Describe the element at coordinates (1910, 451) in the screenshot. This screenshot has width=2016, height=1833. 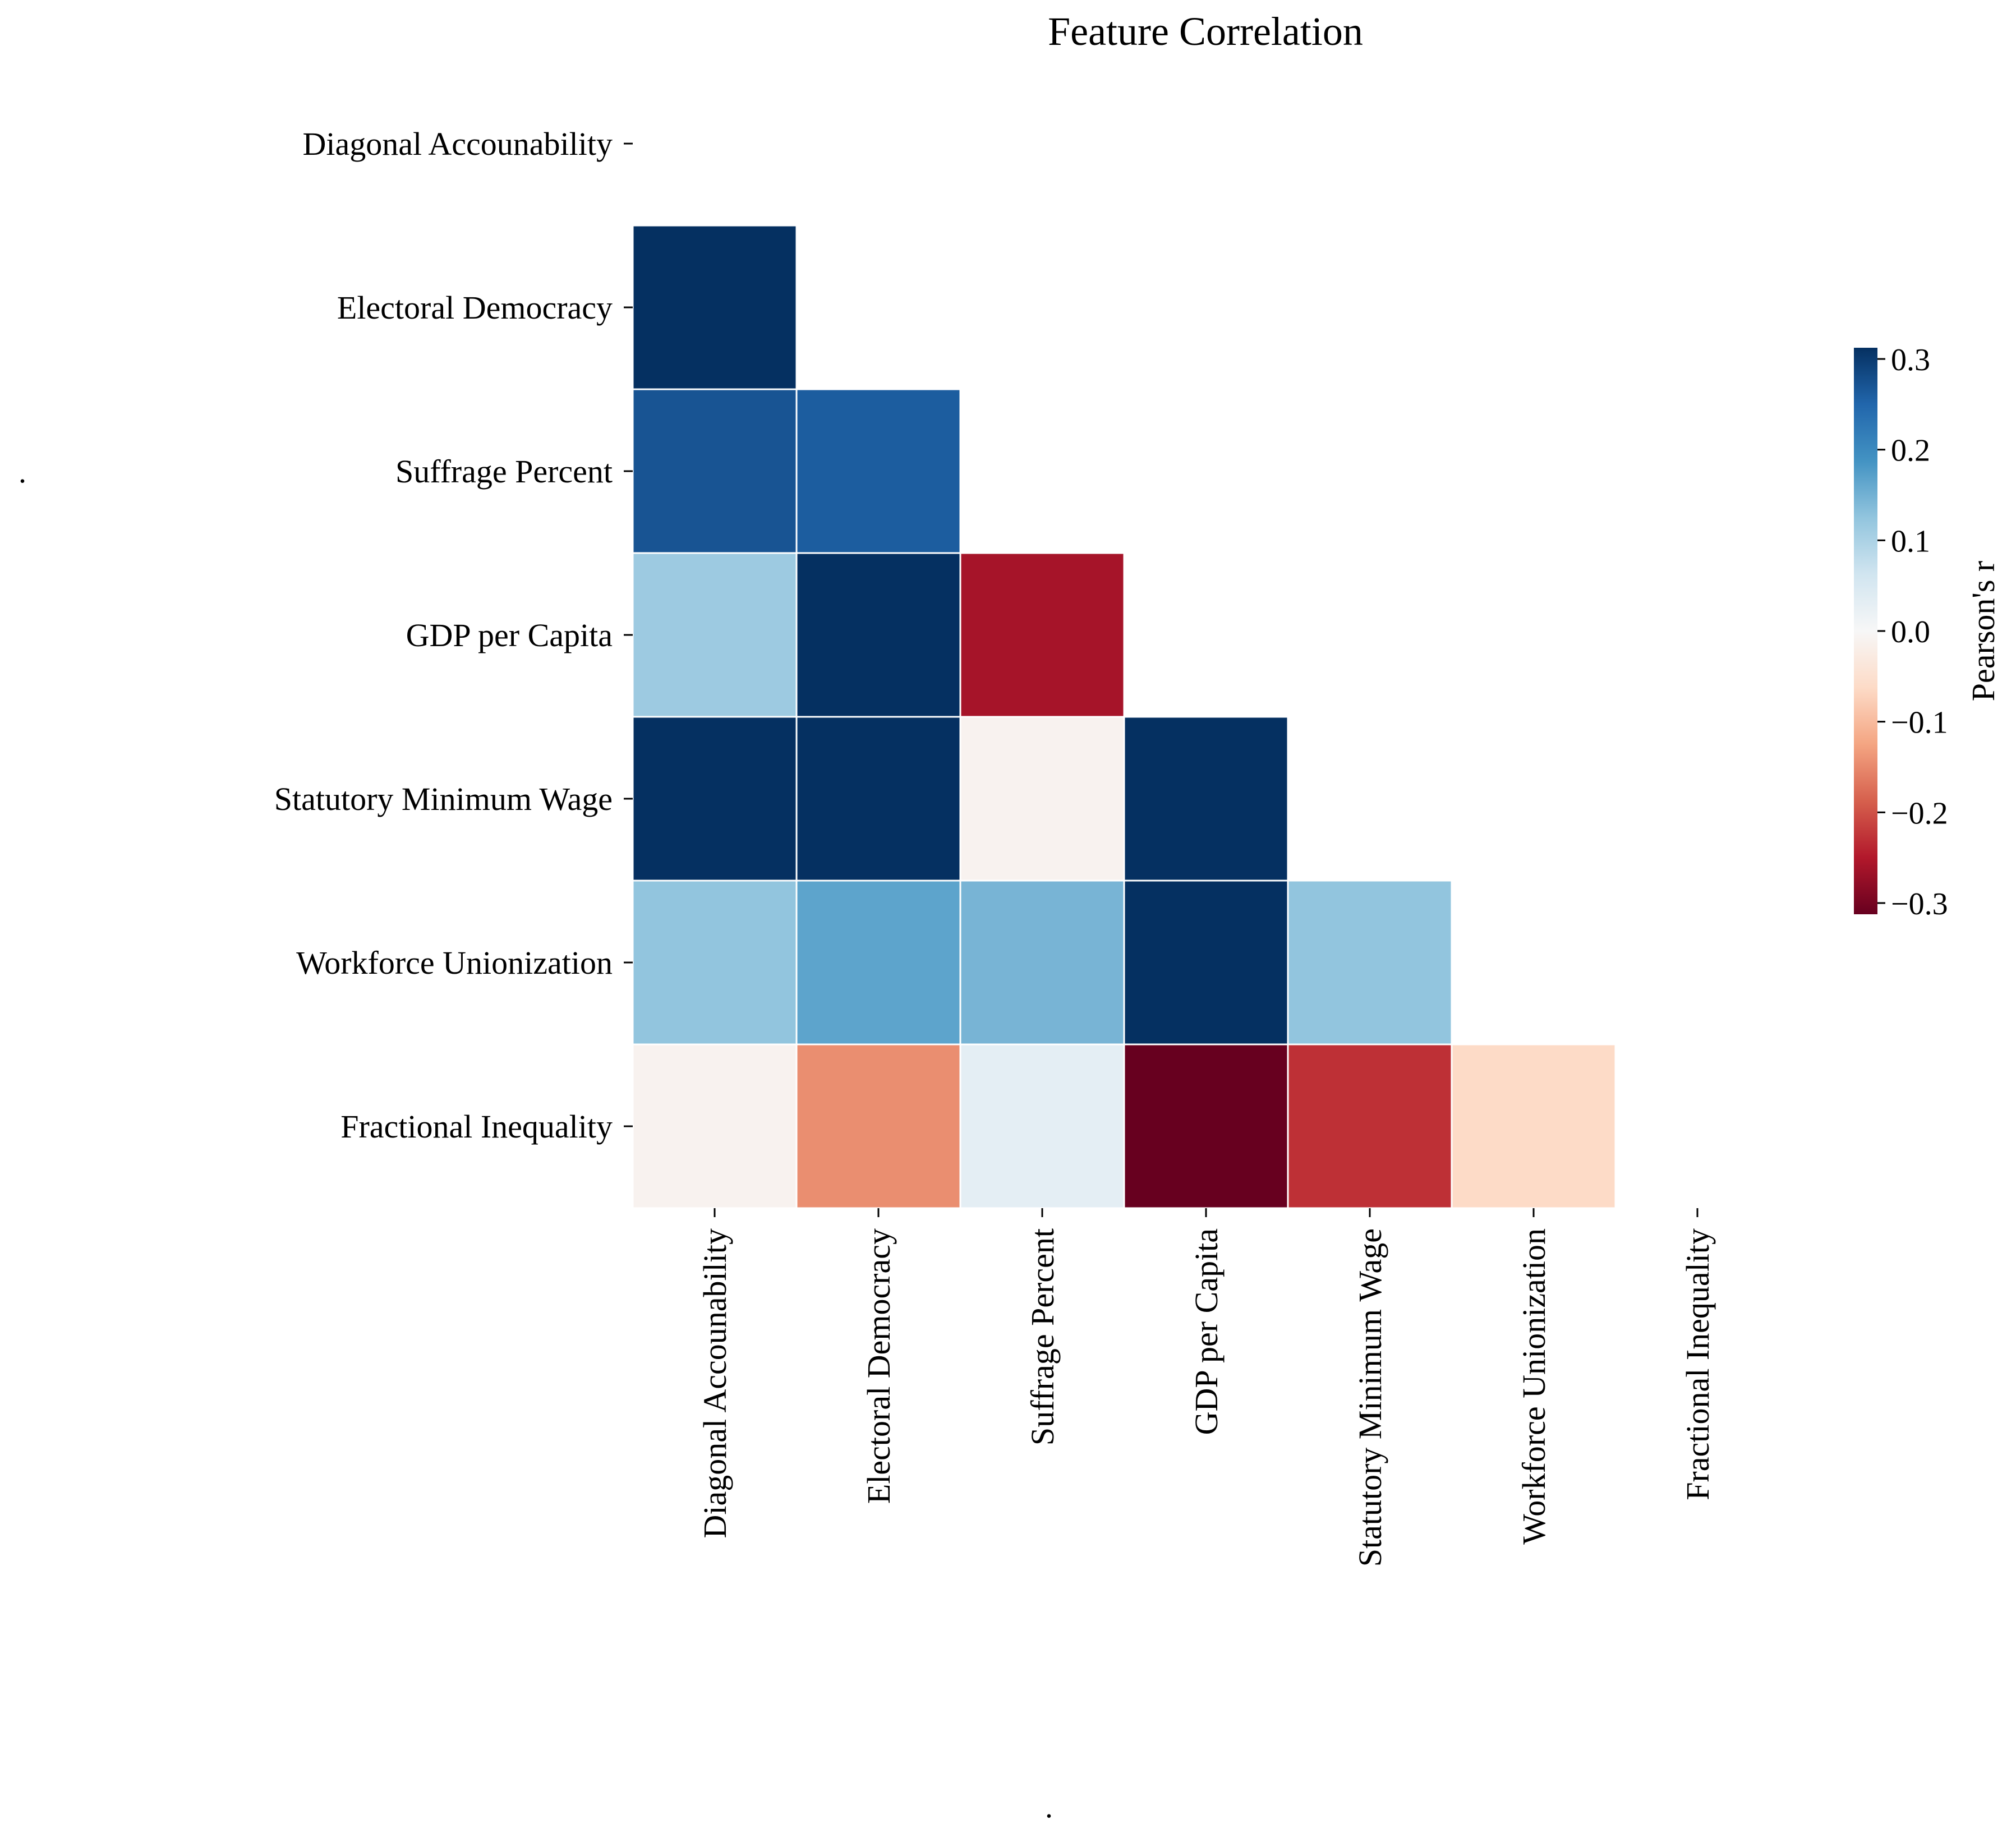
I see `colorbar-tick-label: 0.2` at that location.